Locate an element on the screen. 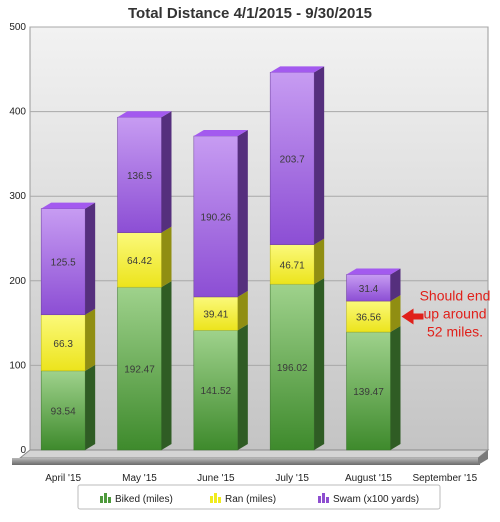 Image resolution: width=500 pixels, height=522 pixels. data-label: 190.26 is located at coordinates (216, 217).